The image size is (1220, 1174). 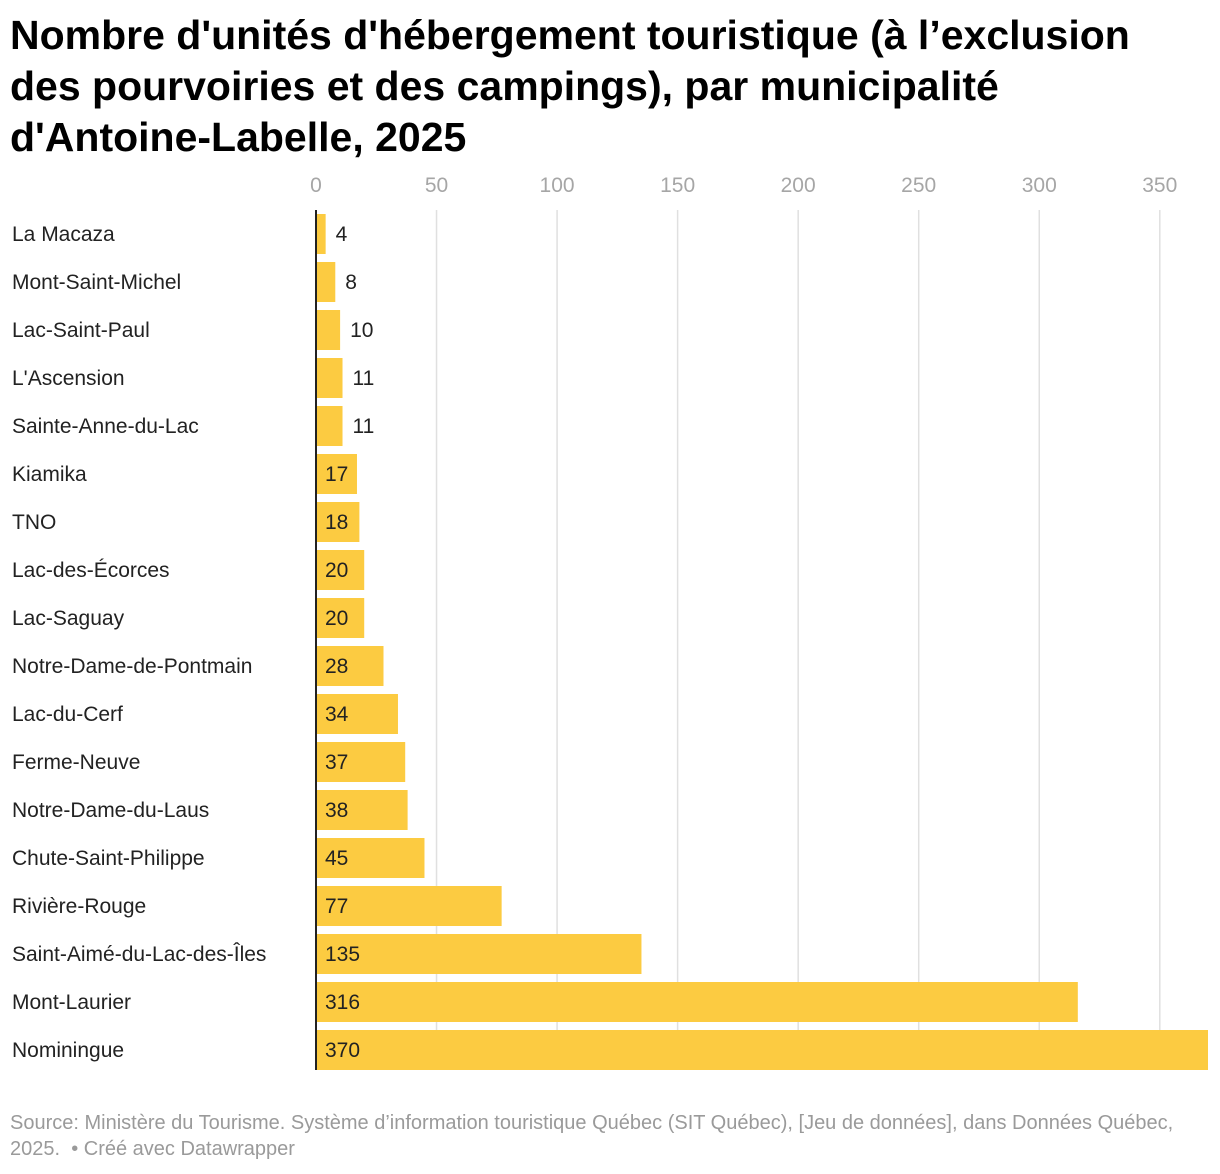 I want to click on x-tick-label: 100, so click(x=557, y=185).